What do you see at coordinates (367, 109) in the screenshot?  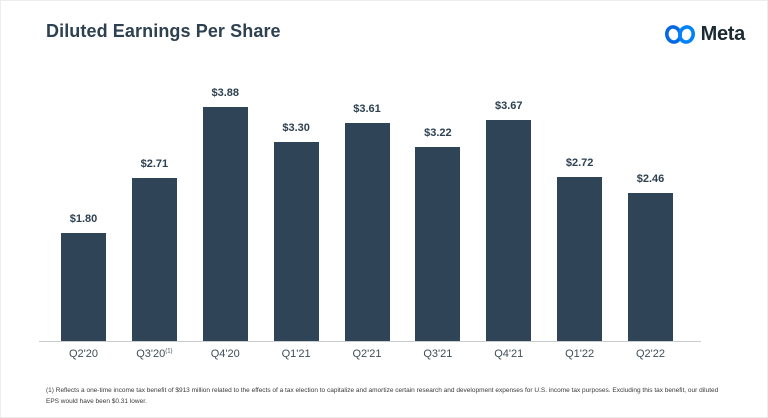 I see `bar-value-label: $3.61` at bounding box center [367, 109].